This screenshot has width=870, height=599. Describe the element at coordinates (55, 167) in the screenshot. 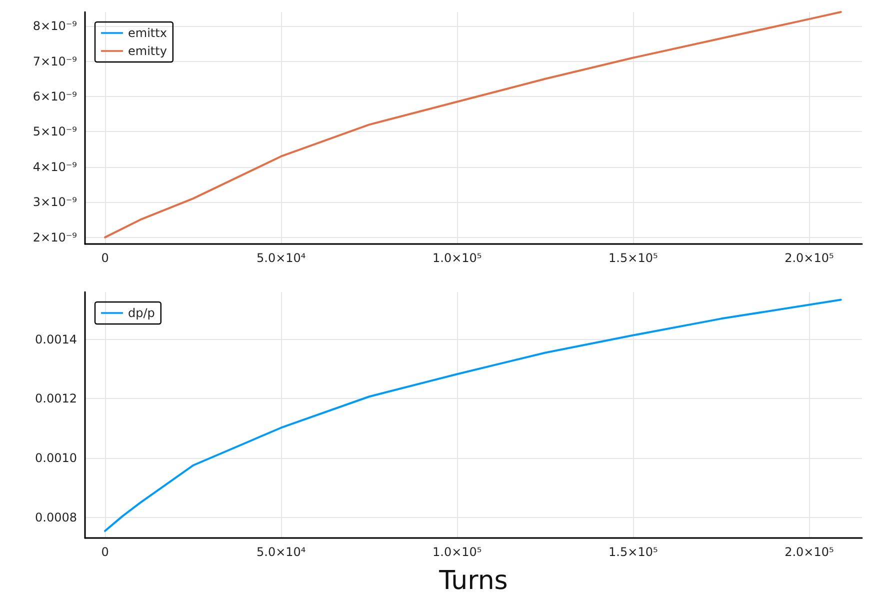

I see `y-tick-label: 4×10⁻⁹` at that location.